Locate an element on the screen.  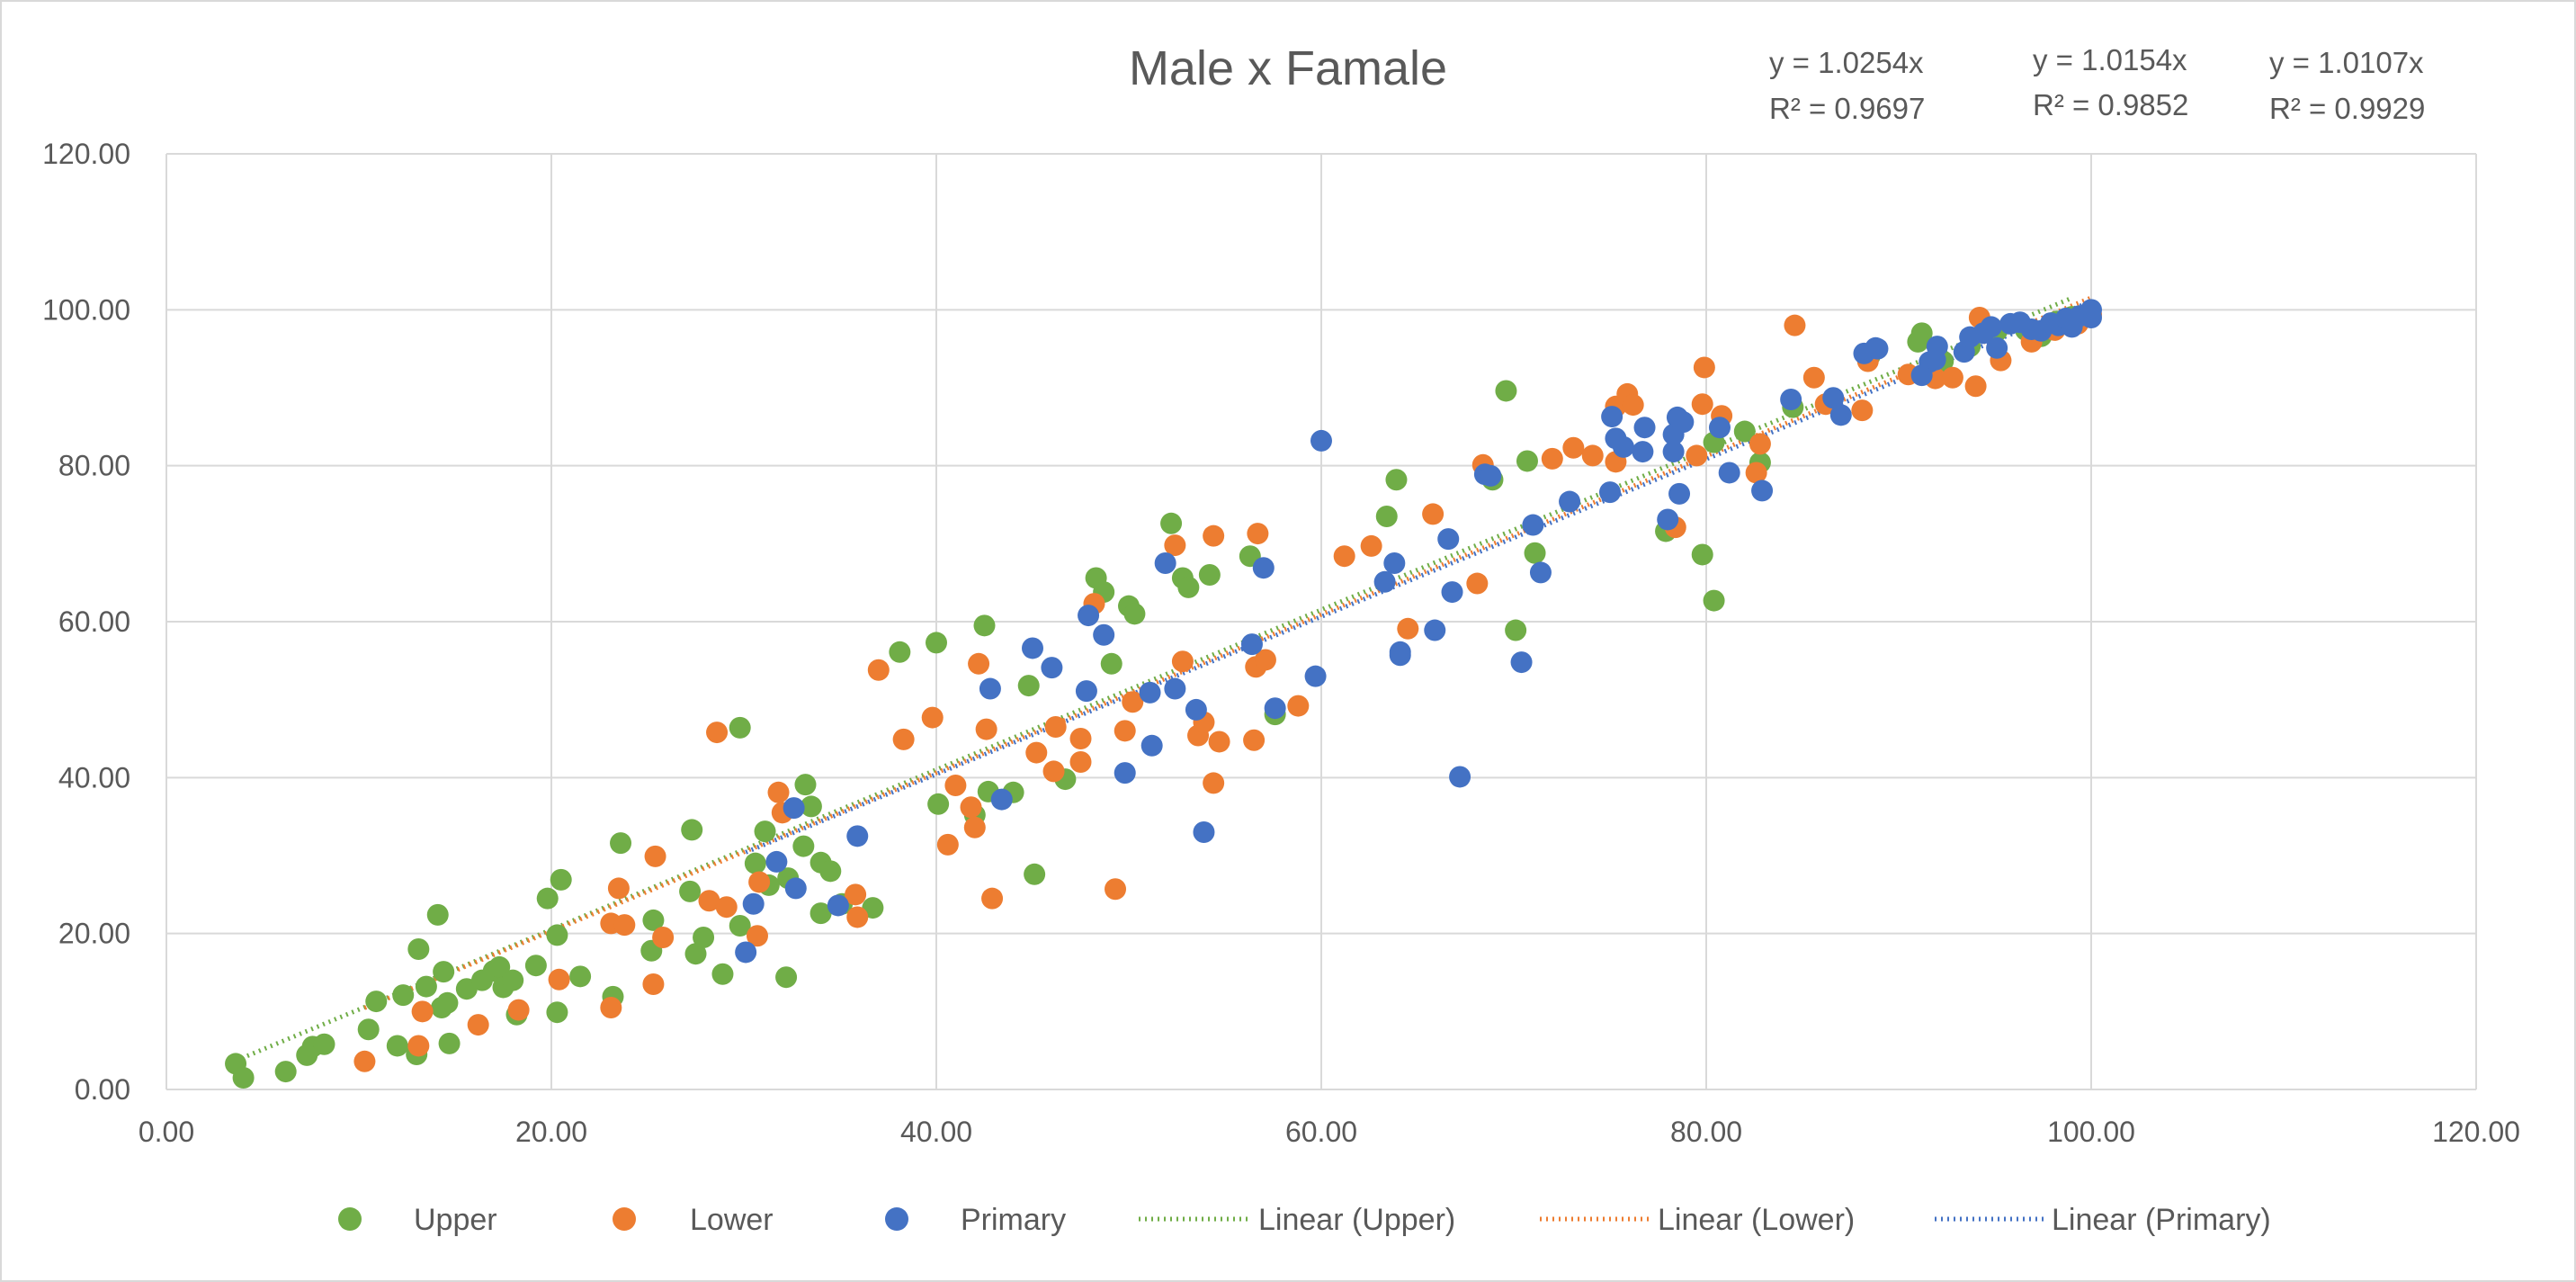
legend-marker-primary is located at coordinates (896, 1219).